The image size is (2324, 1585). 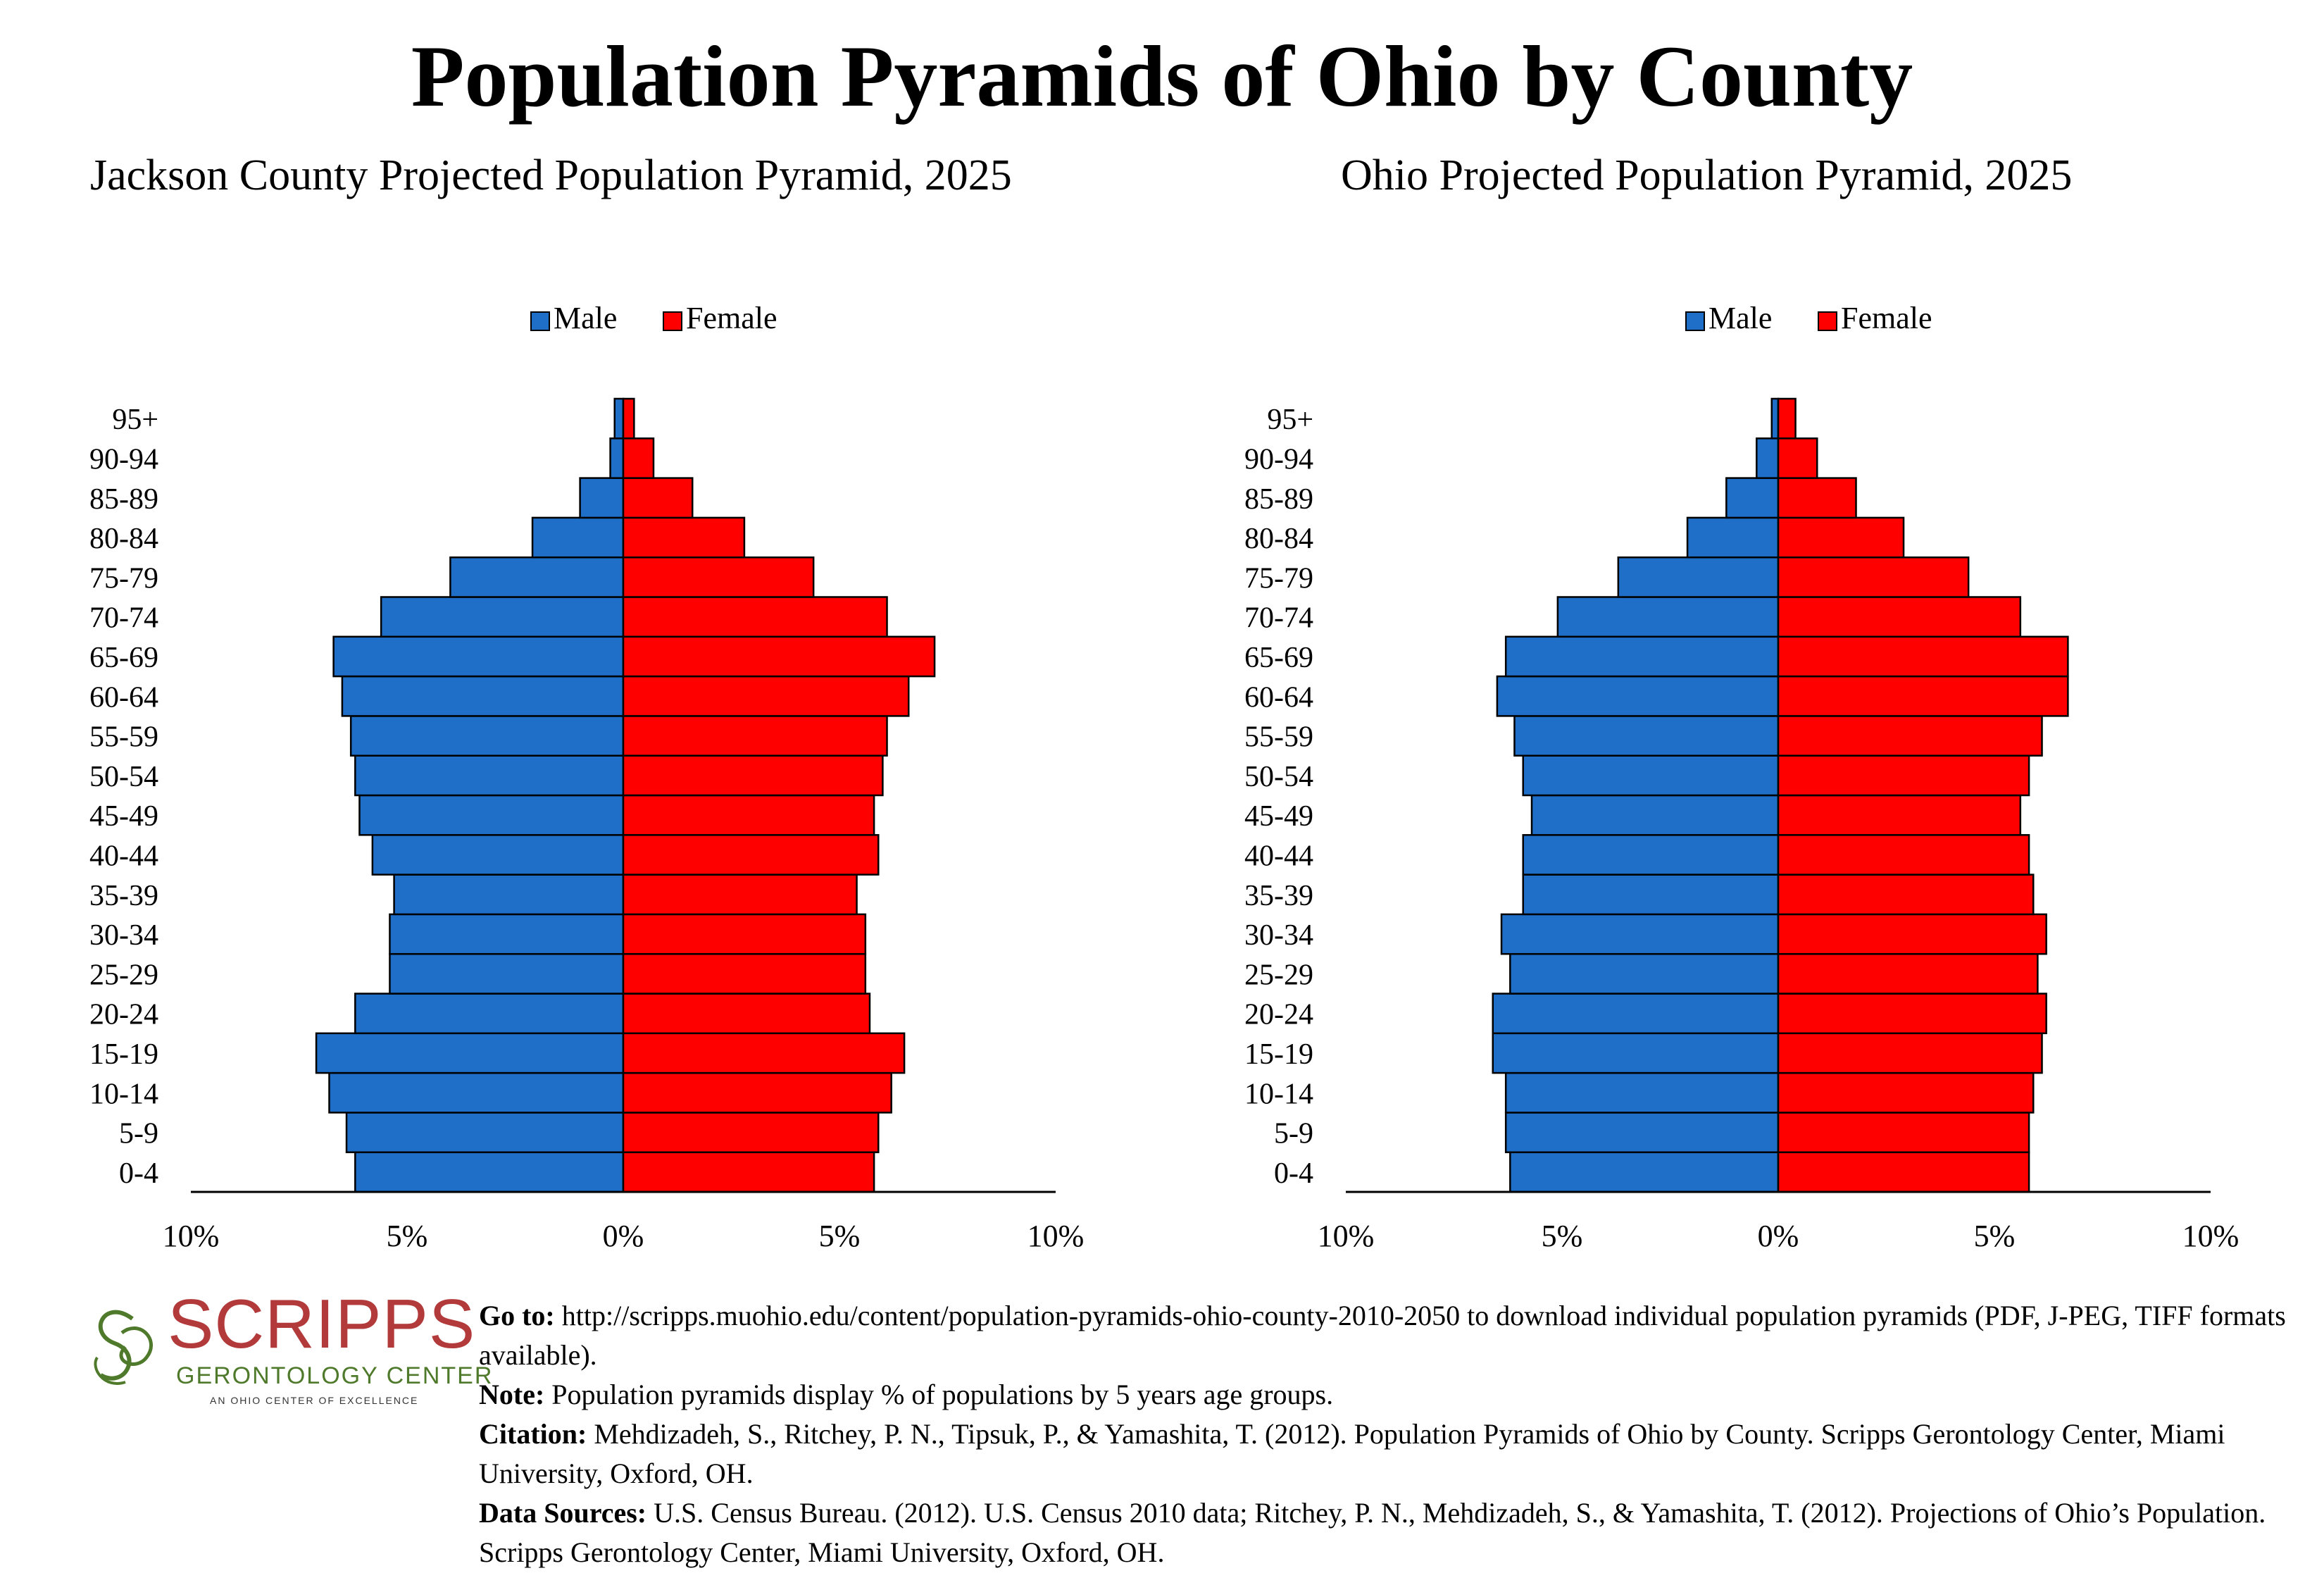 What do you see at coordinates (1775, 418) in the screenshot?
I see `ohio-bar-male-95+` at bounding box center [1775, 418].